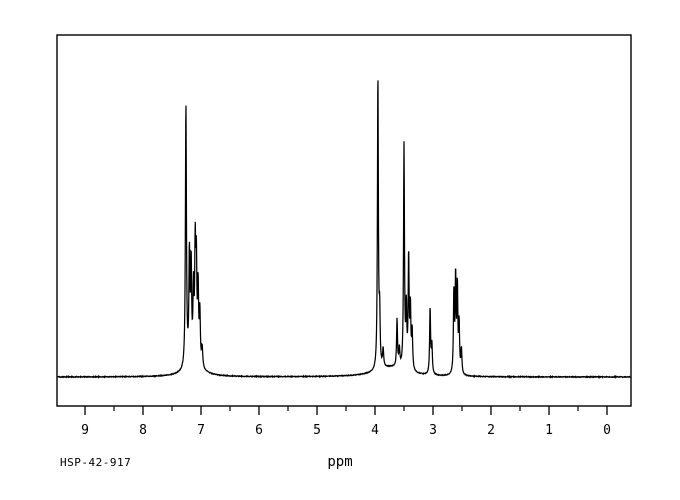  Describe the element at coordinates (95, 462) in the screenshot. I see `sample-id-label: HSP-42-917` at that location.